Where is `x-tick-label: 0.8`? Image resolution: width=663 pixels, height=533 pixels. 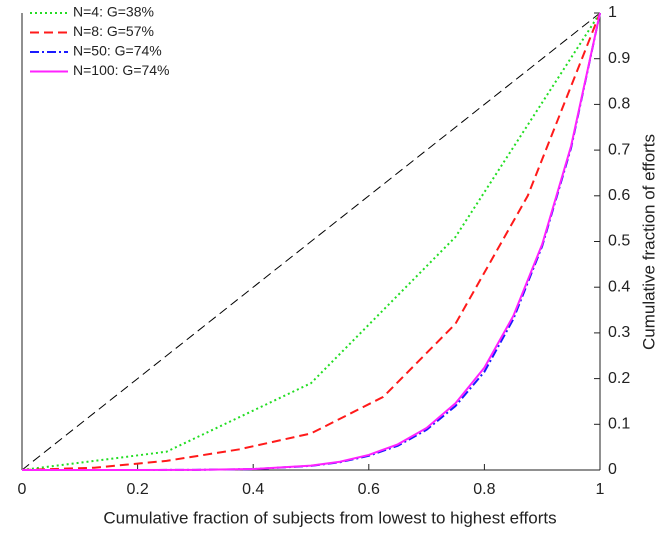 x-tick-label: 0.8 is located at coordinates (484, 489).